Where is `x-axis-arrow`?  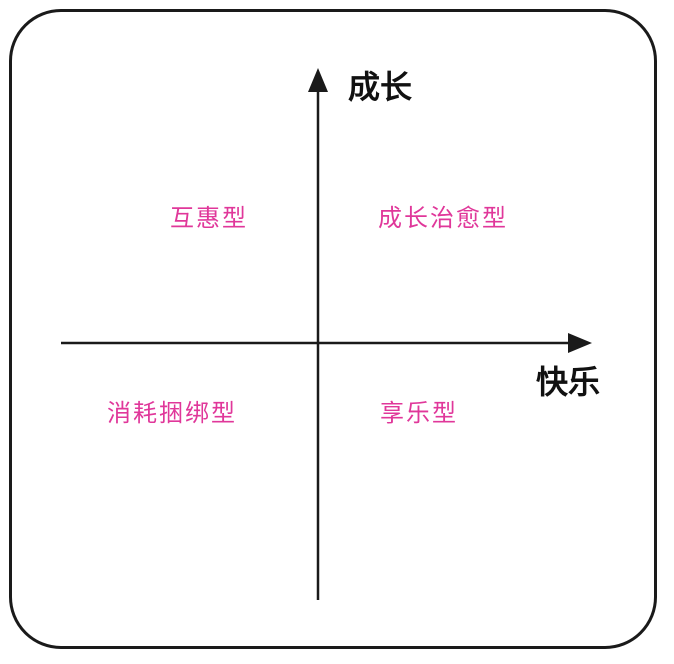
x-axis-arrow is located at coordinates (580, 343).